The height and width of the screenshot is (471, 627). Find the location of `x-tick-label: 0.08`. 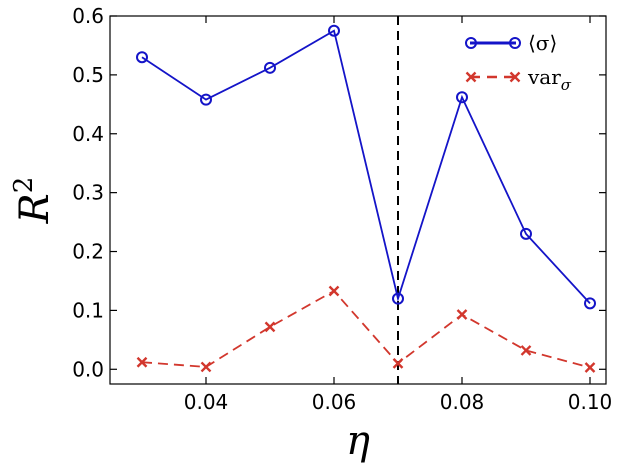

x-tick-label: 0.08 is located at coordinates (462, 402).